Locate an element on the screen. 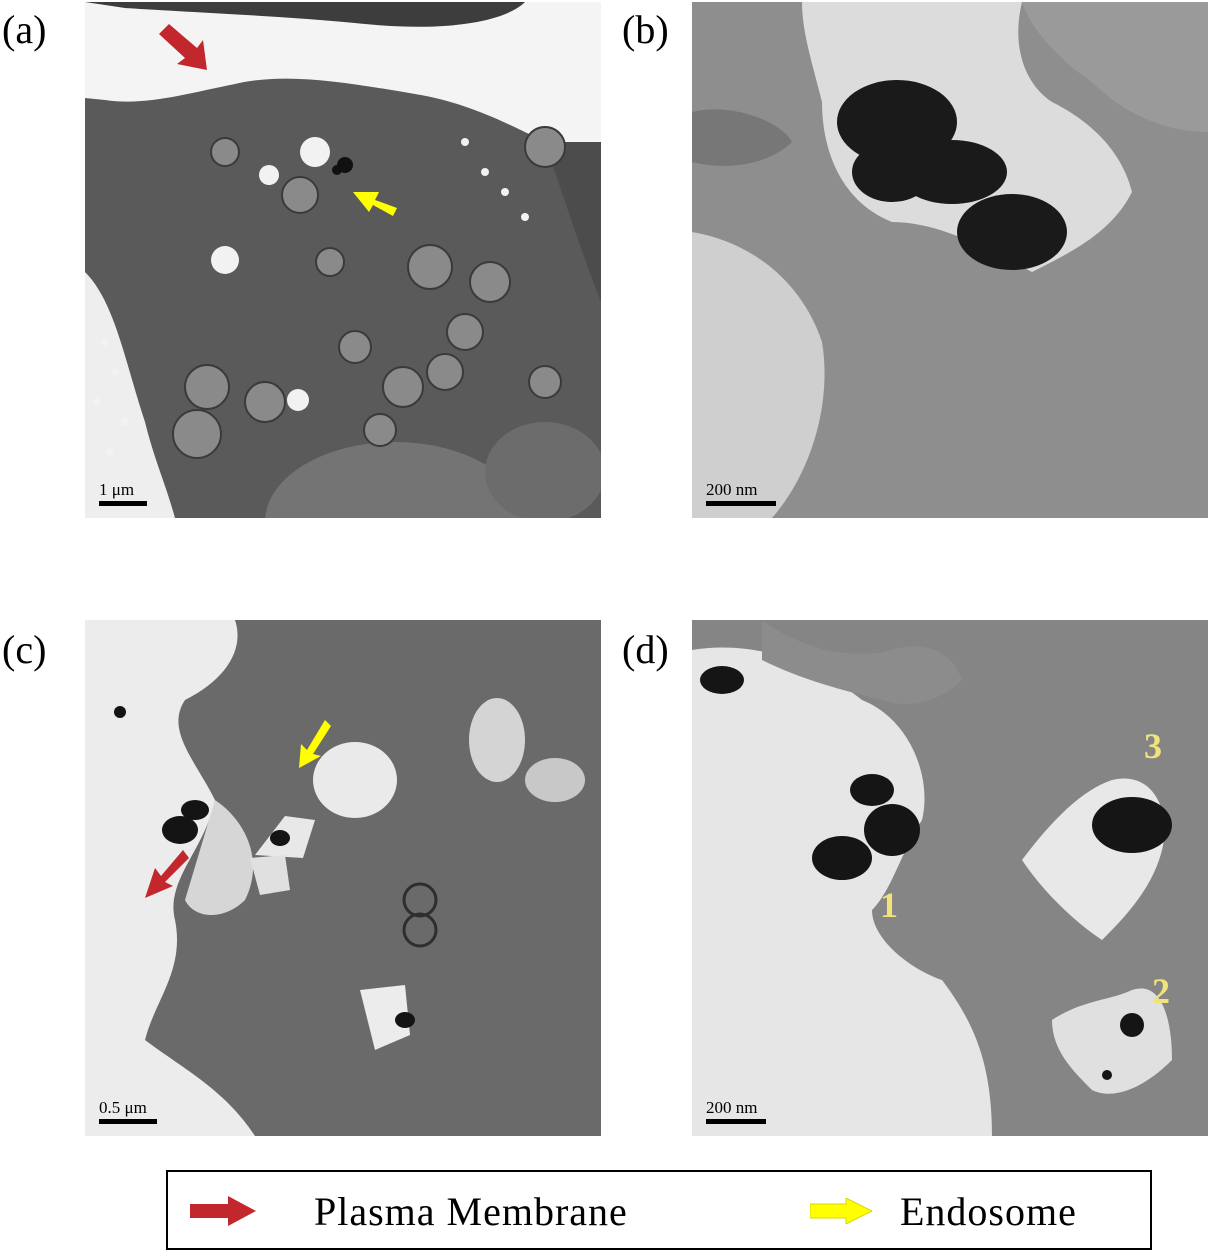  panel-label-b: (b) is located at coordinates (645, 29).